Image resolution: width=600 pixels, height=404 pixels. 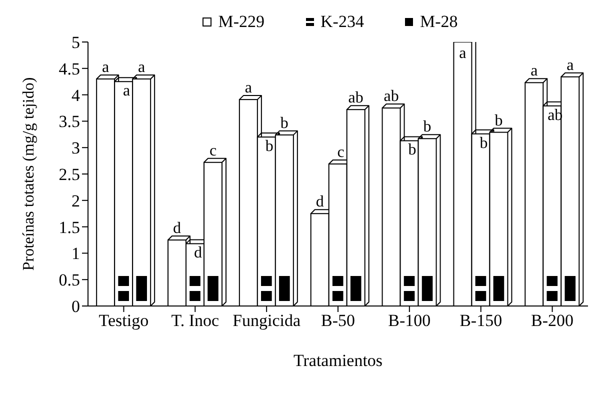 What do you see at coordinates (69, 122) in the screenshot?
I see `y-tick-label: 3.5` at bounding box center [69, 122].